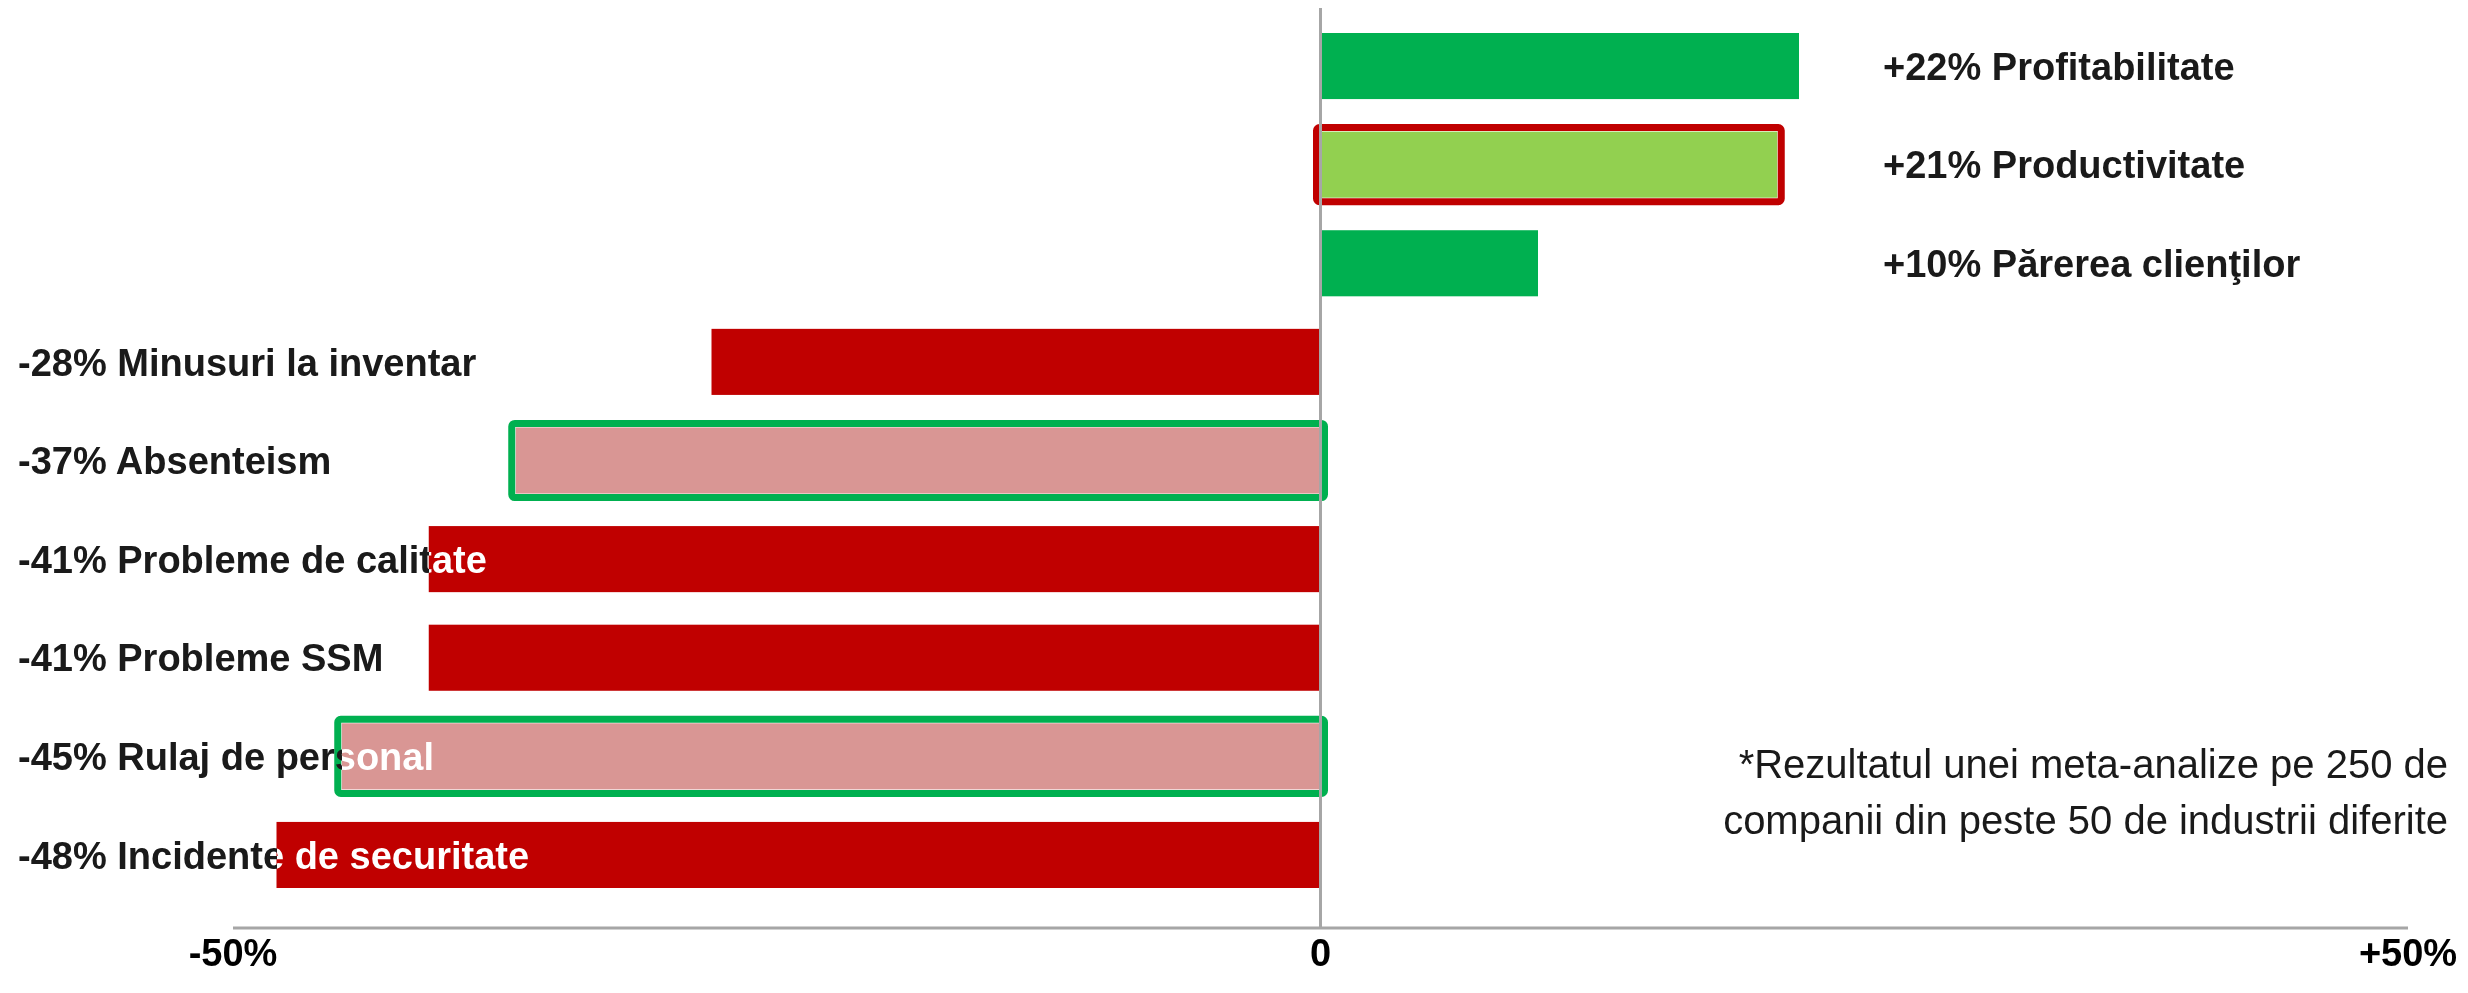 The image size is (2468, 993). Describe the element at coordinates (201, 658) in the screenshot. I see `text: -41% Probleme SSM` at that location.